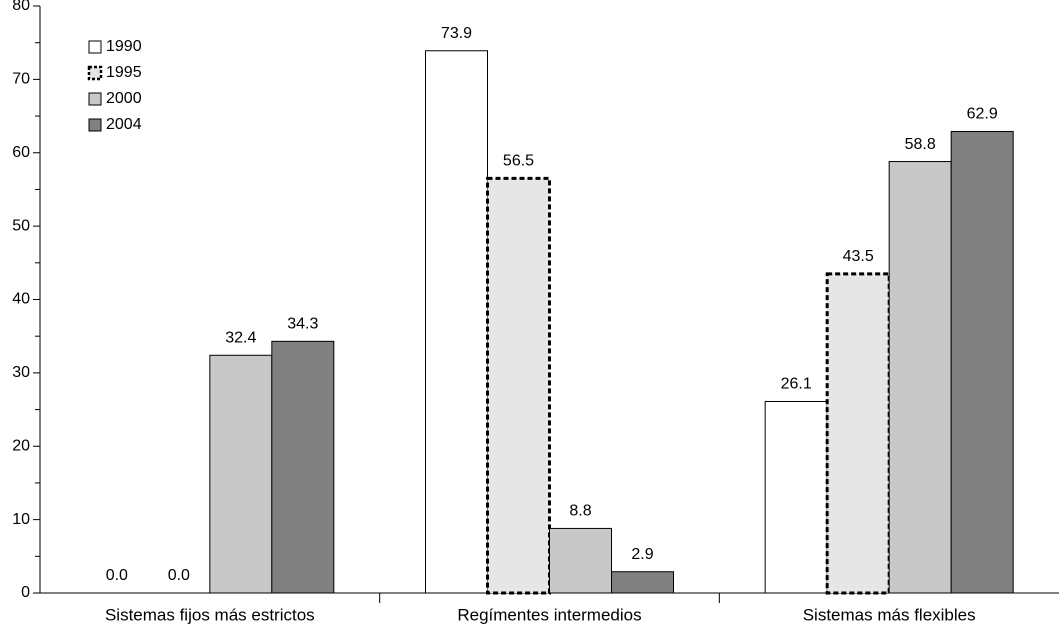  Describe the element at coordinates (889, 614) in the screenshot. I see `x-tick-label: Sistemas más flexibles` at that location.